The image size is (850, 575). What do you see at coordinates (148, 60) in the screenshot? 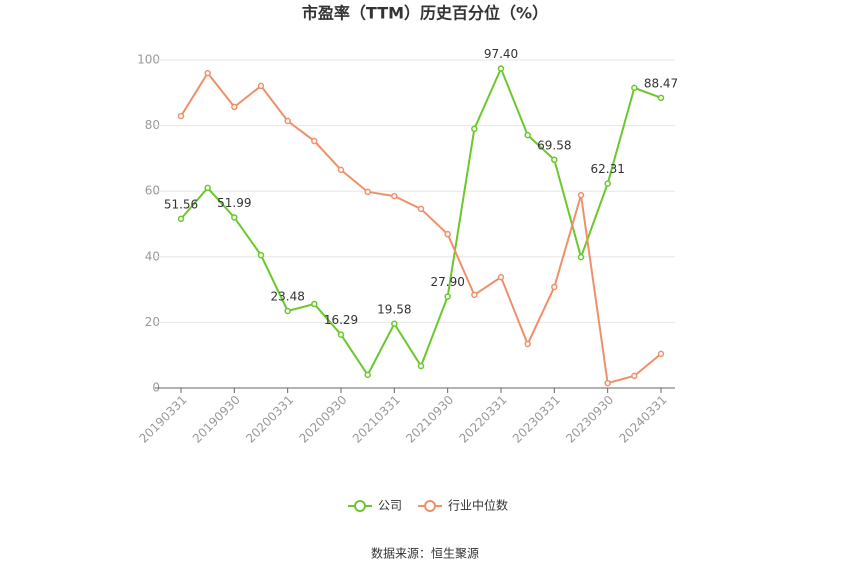
I see `y-tick-label: 100` at bounding box center [148, 60].